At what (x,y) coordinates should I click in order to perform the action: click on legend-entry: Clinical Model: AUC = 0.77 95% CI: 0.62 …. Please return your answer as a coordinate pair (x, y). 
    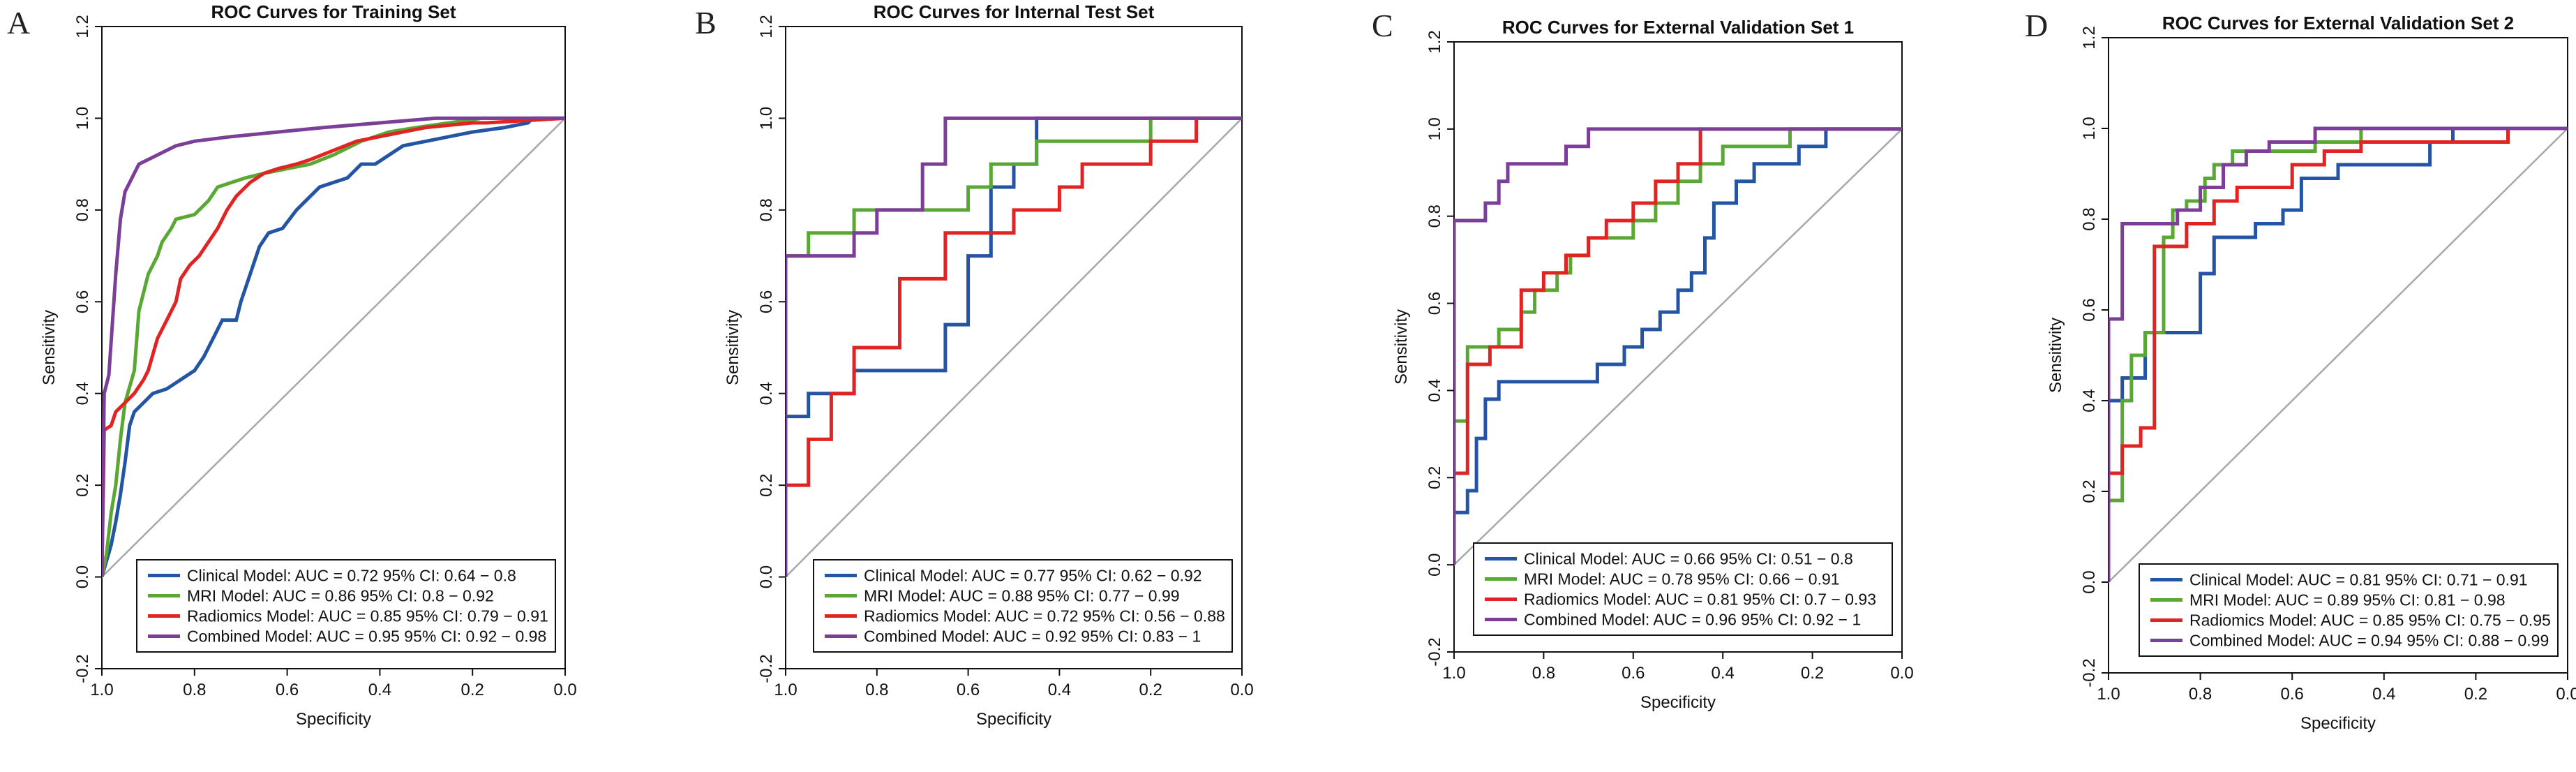
    Looking at the image, I should click on (1033, 576).